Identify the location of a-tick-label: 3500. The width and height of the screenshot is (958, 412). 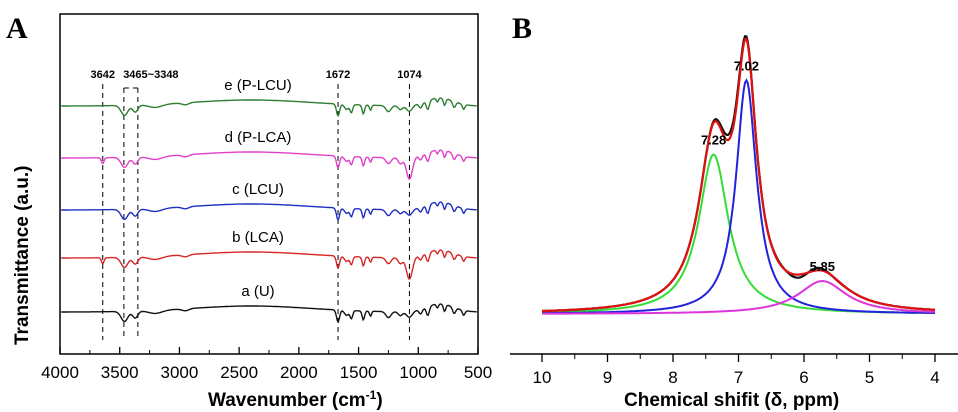
(120, 372).